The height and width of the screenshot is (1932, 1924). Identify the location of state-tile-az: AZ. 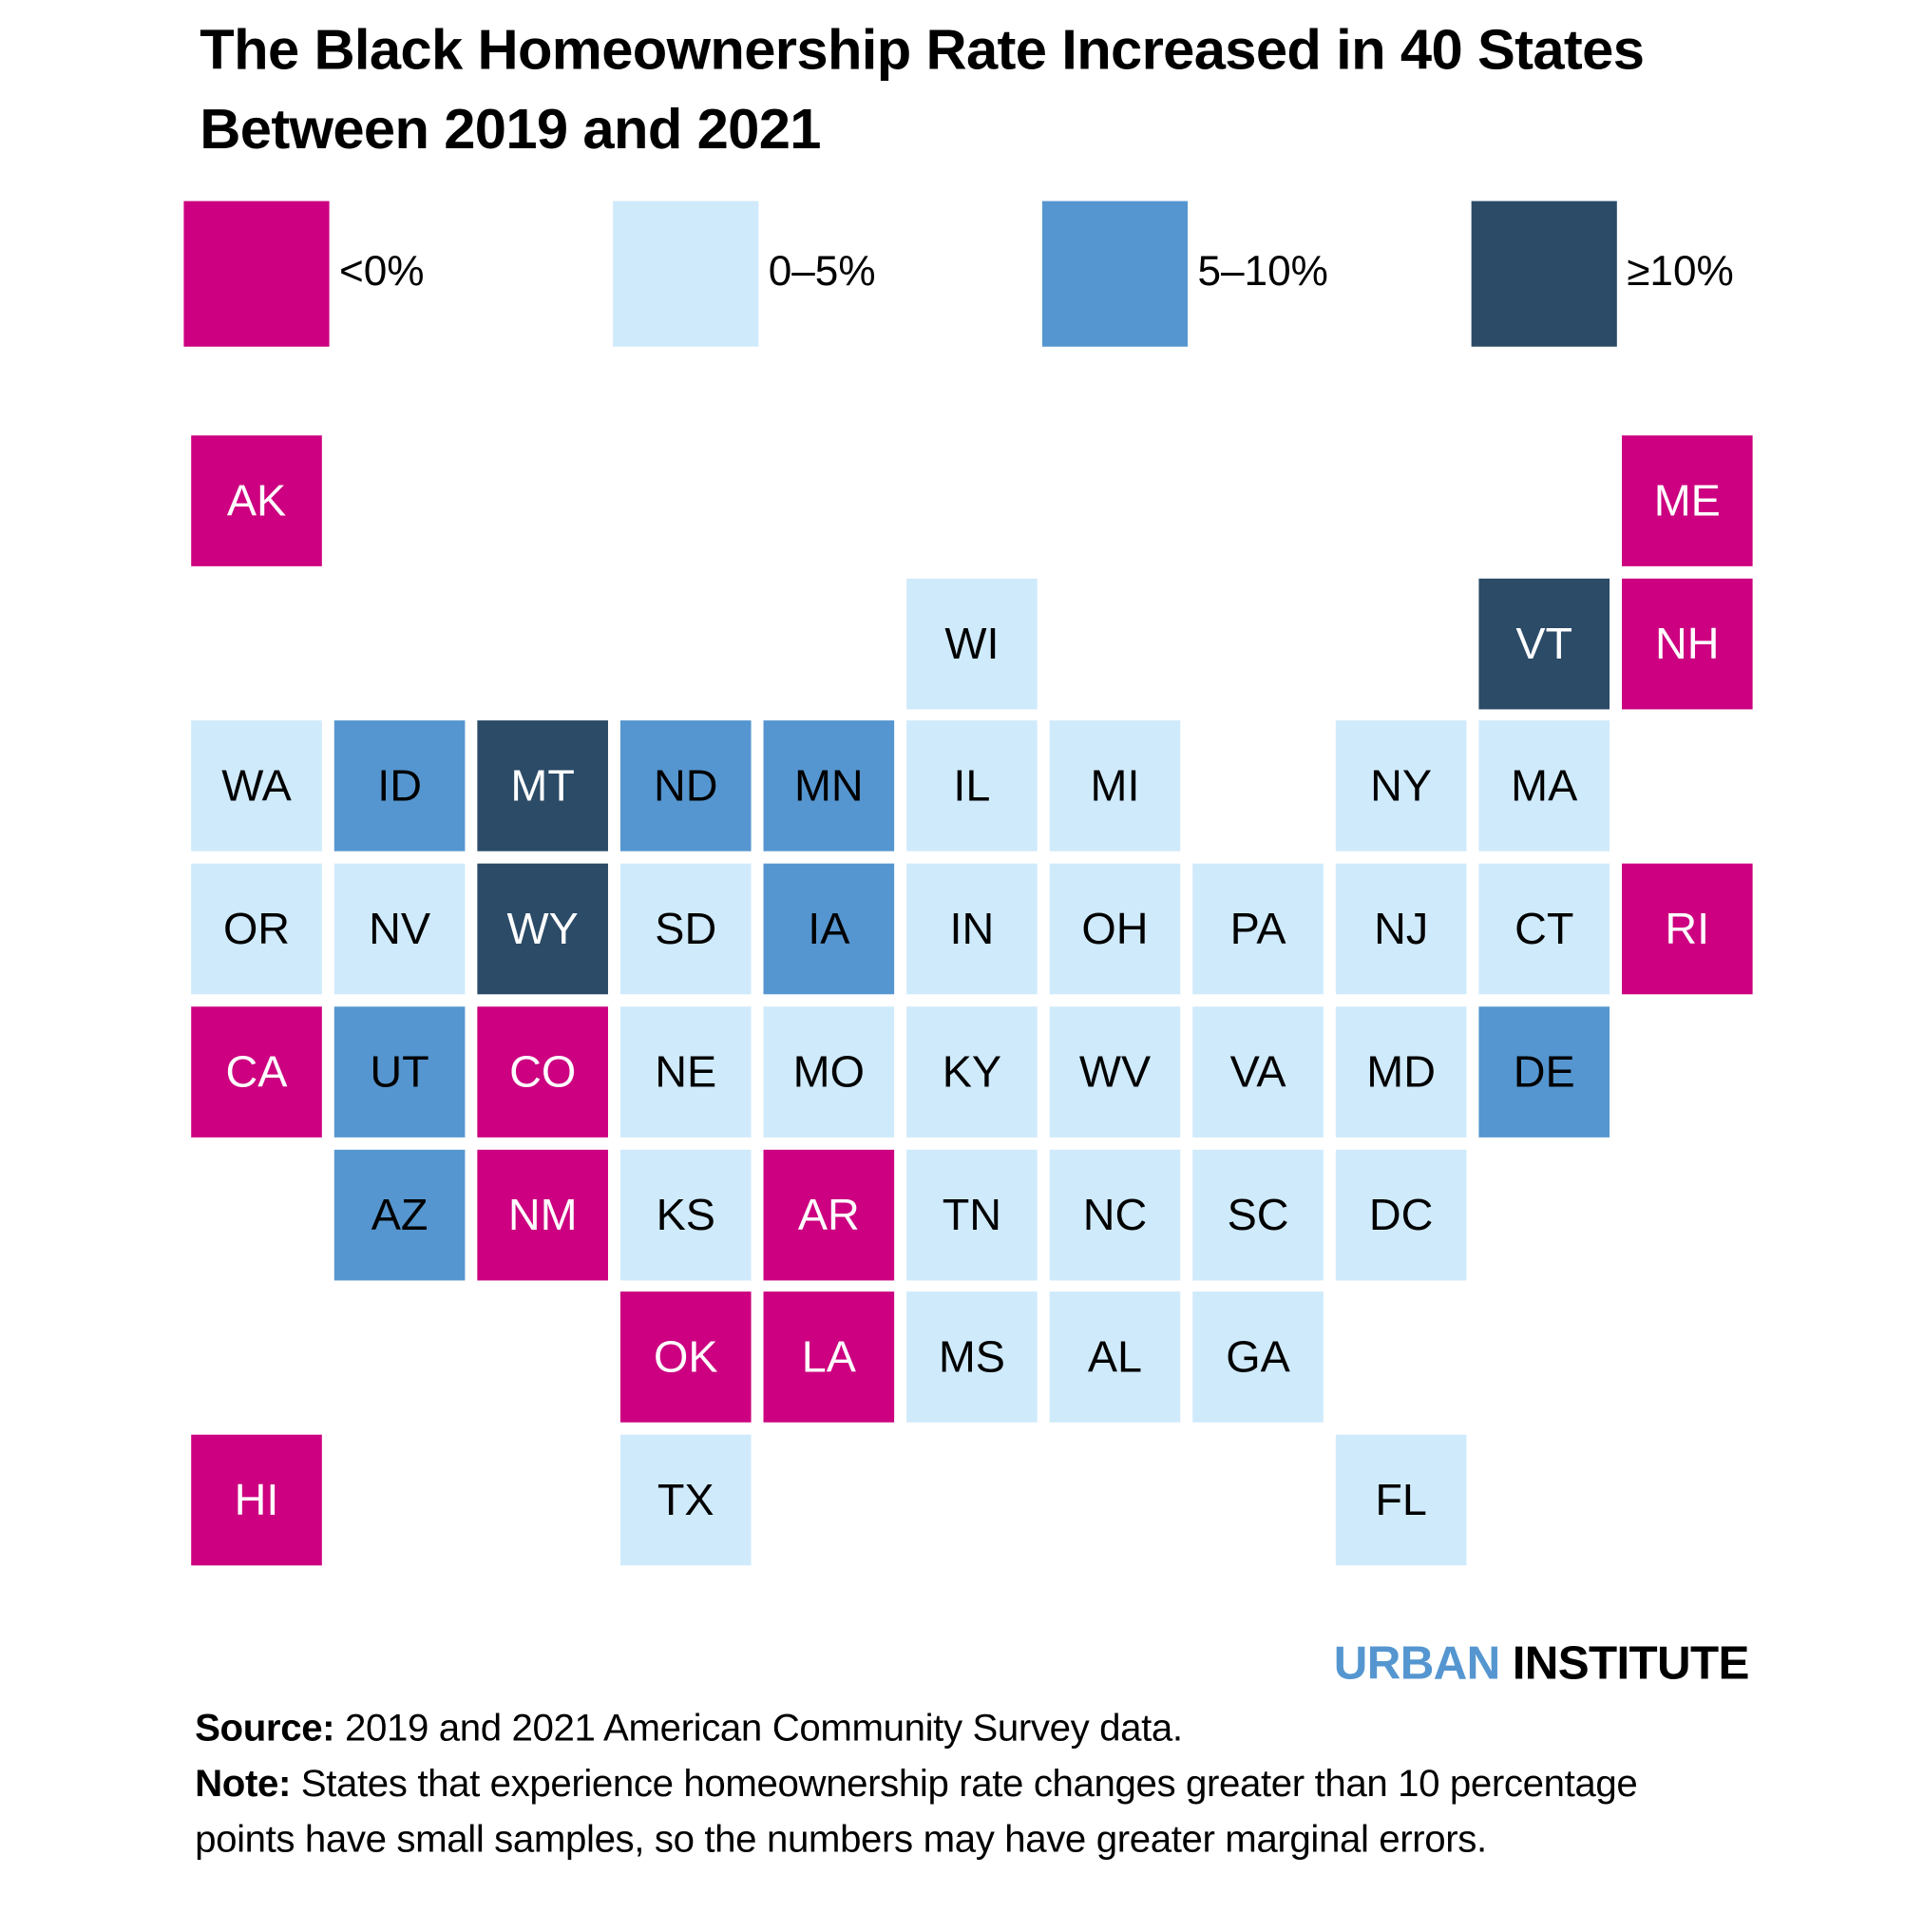
(399, 1214).